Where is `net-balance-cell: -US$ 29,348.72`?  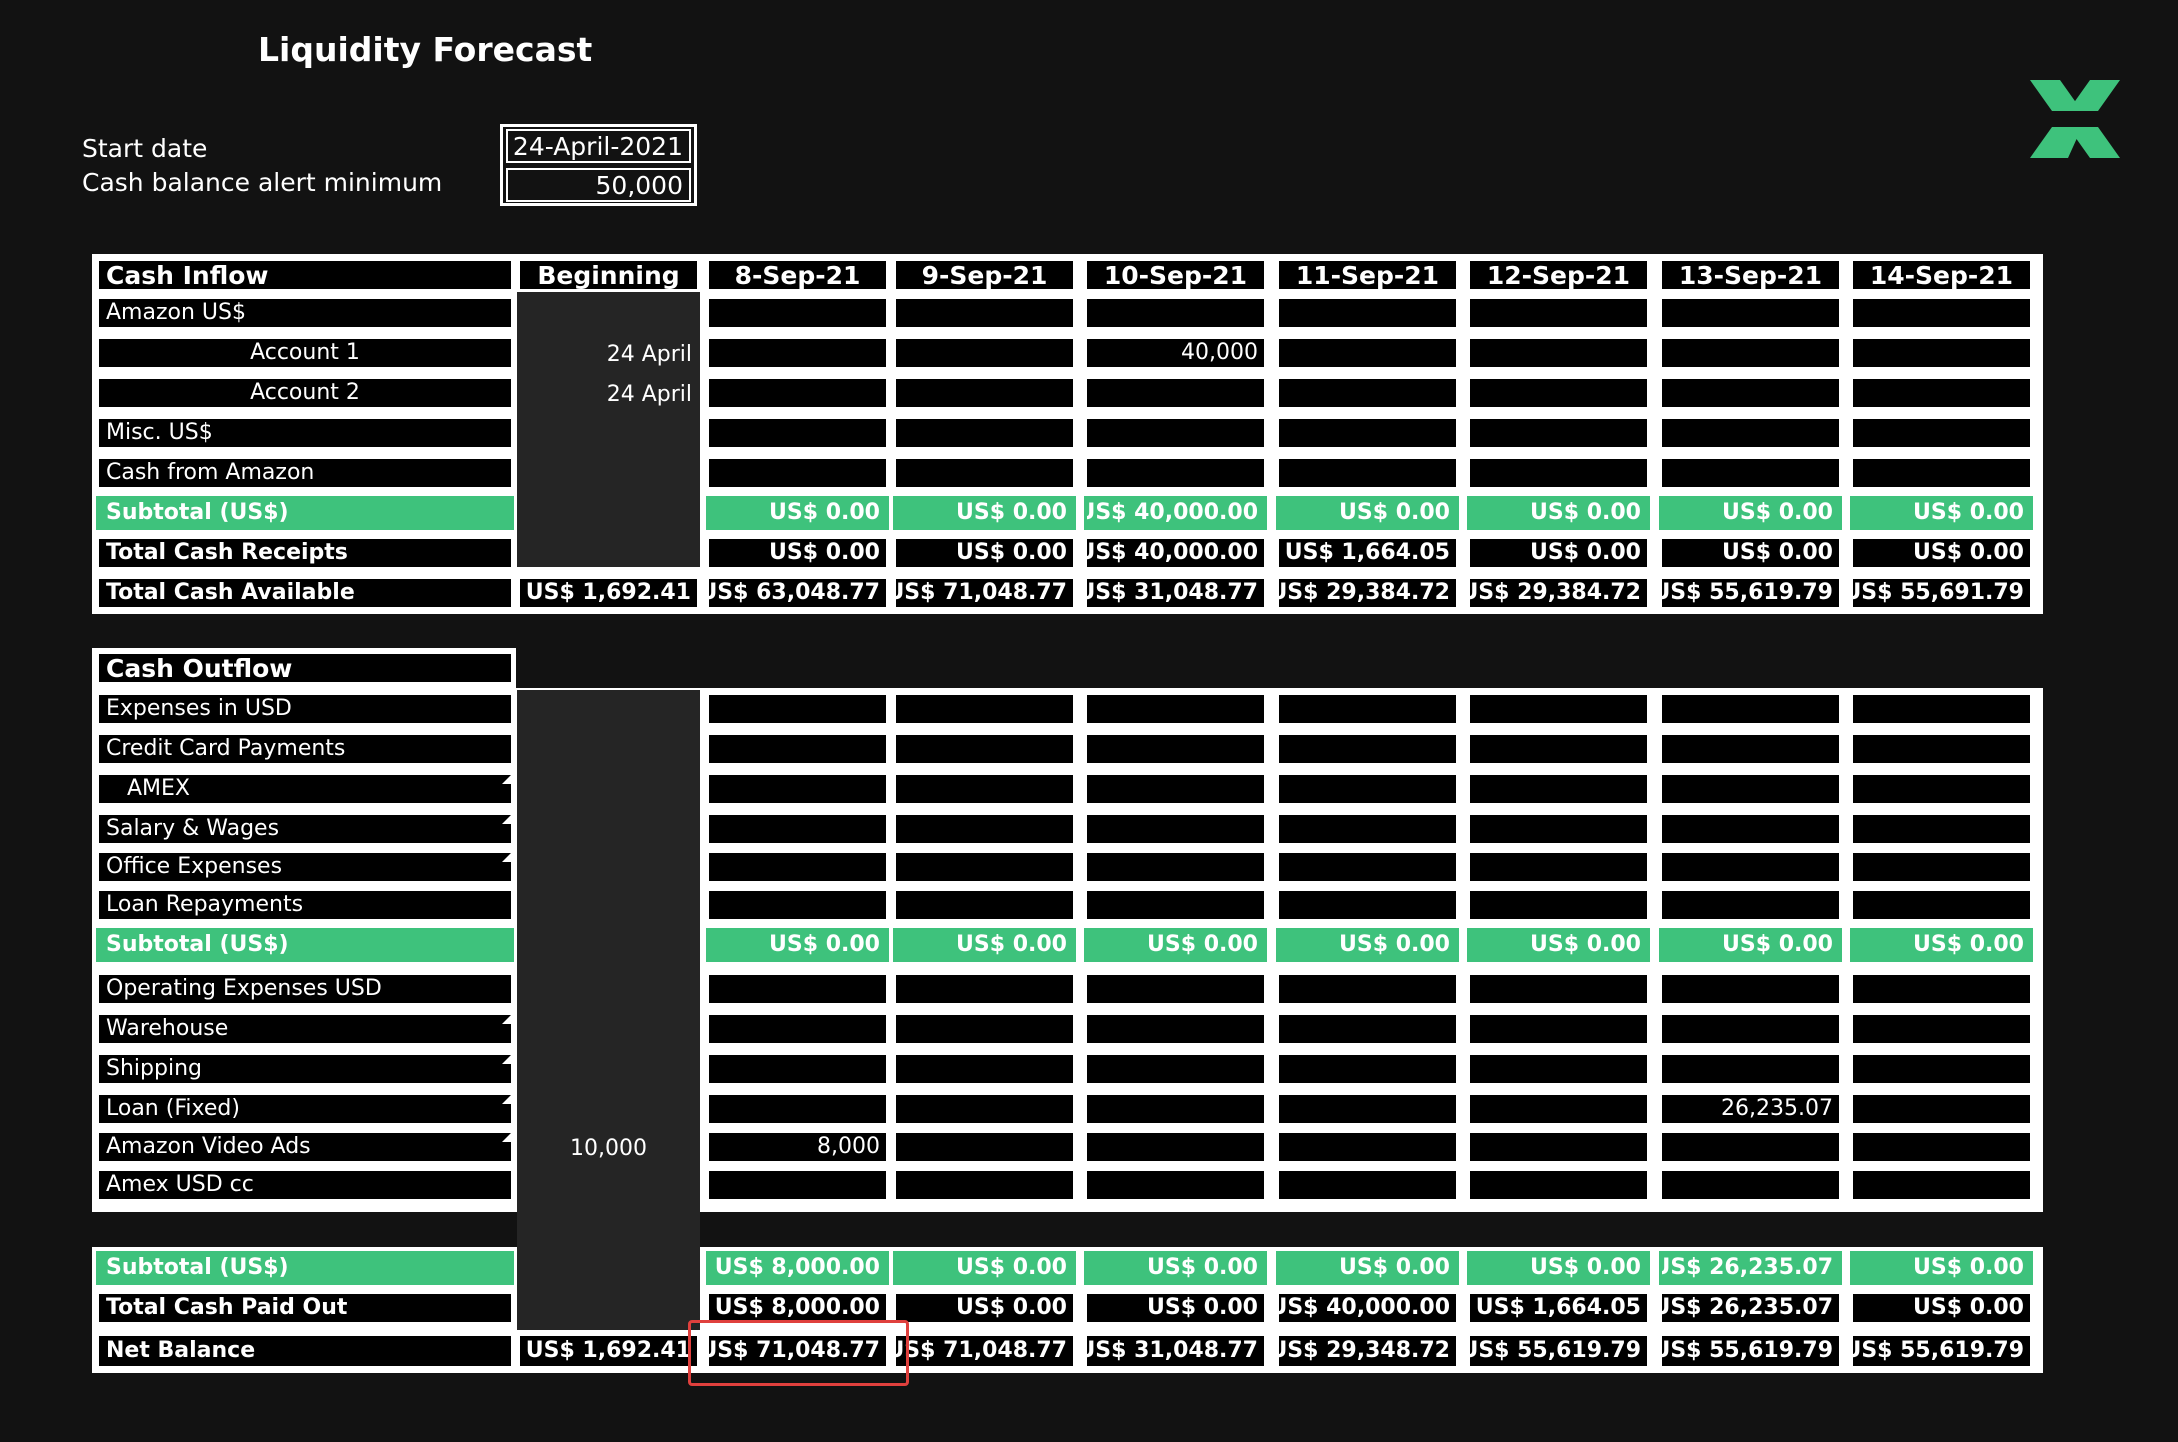
net-balance-cell: -US$ 29,348.72 is located at coordinates (1367, 1351).